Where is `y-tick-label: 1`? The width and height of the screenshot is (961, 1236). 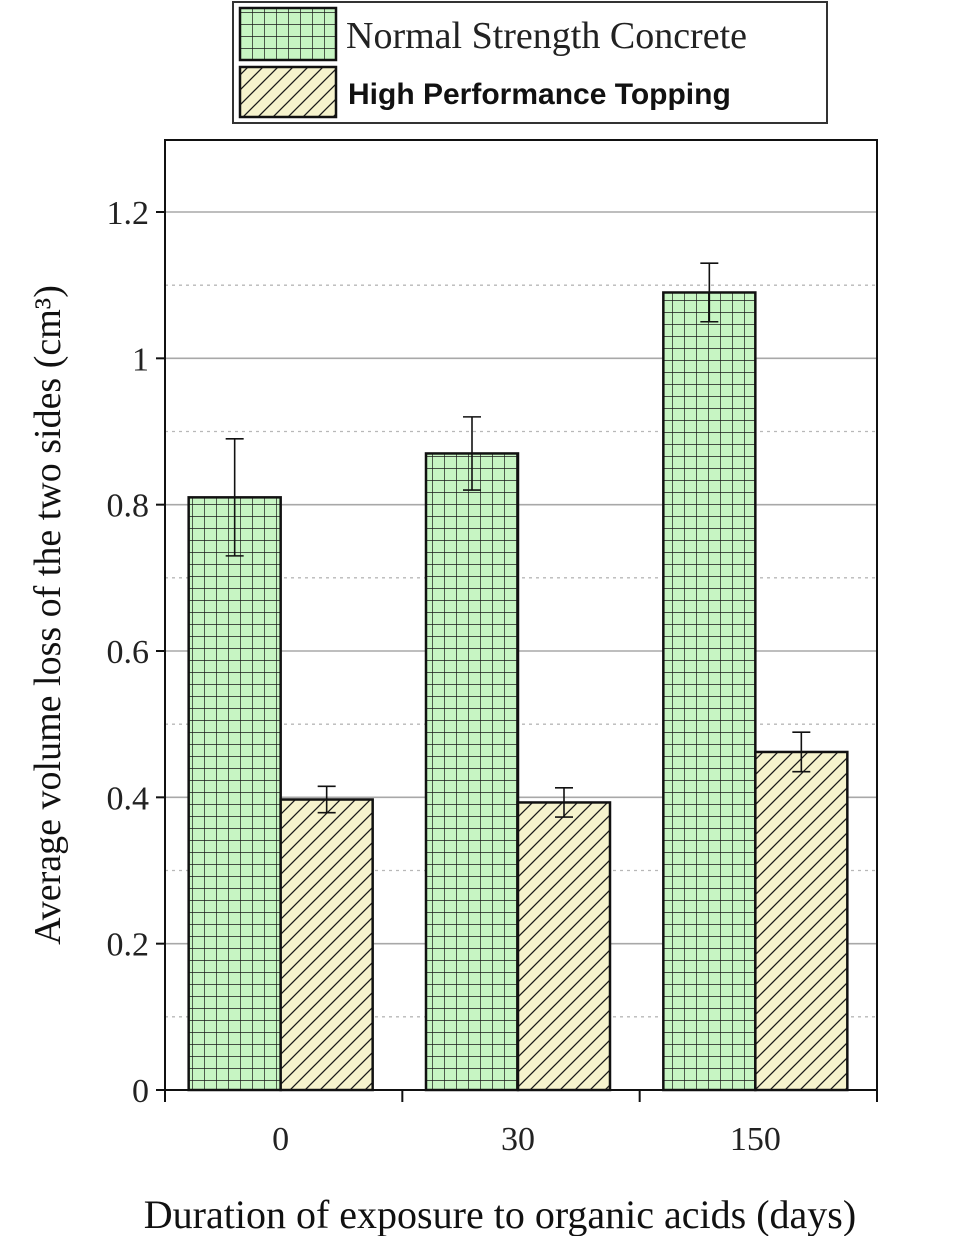
y-tick-label: 1 is located at coordinates (140, 359).